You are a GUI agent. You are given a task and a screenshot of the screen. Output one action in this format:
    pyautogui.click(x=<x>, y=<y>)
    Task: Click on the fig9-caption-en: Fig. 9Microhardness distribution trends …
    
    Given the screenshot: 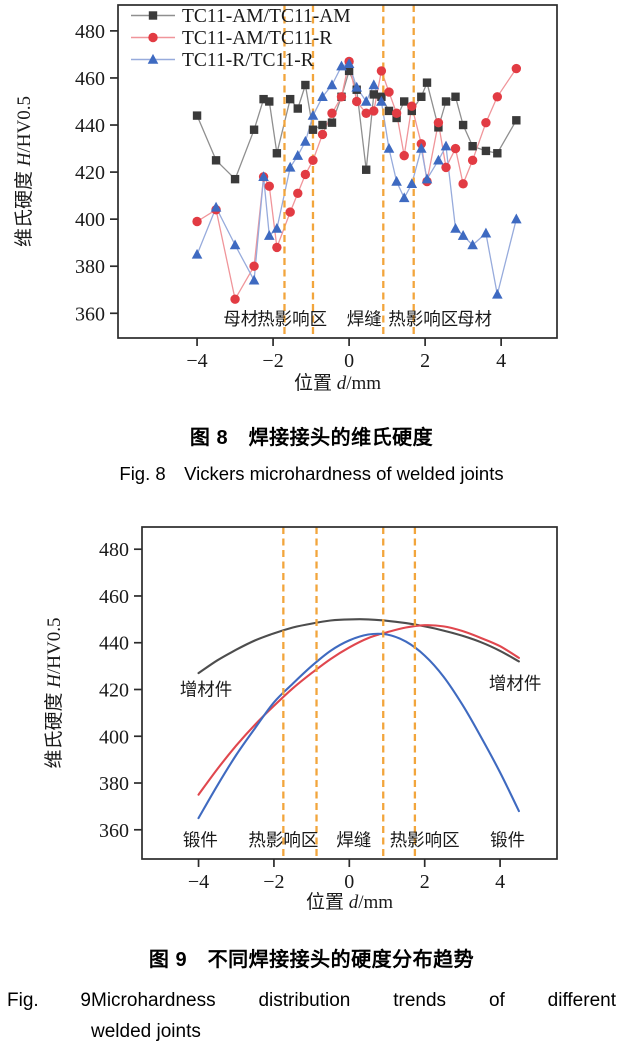 What is the action you would take?
    pyautogui.click(x=311, y=1016)
    